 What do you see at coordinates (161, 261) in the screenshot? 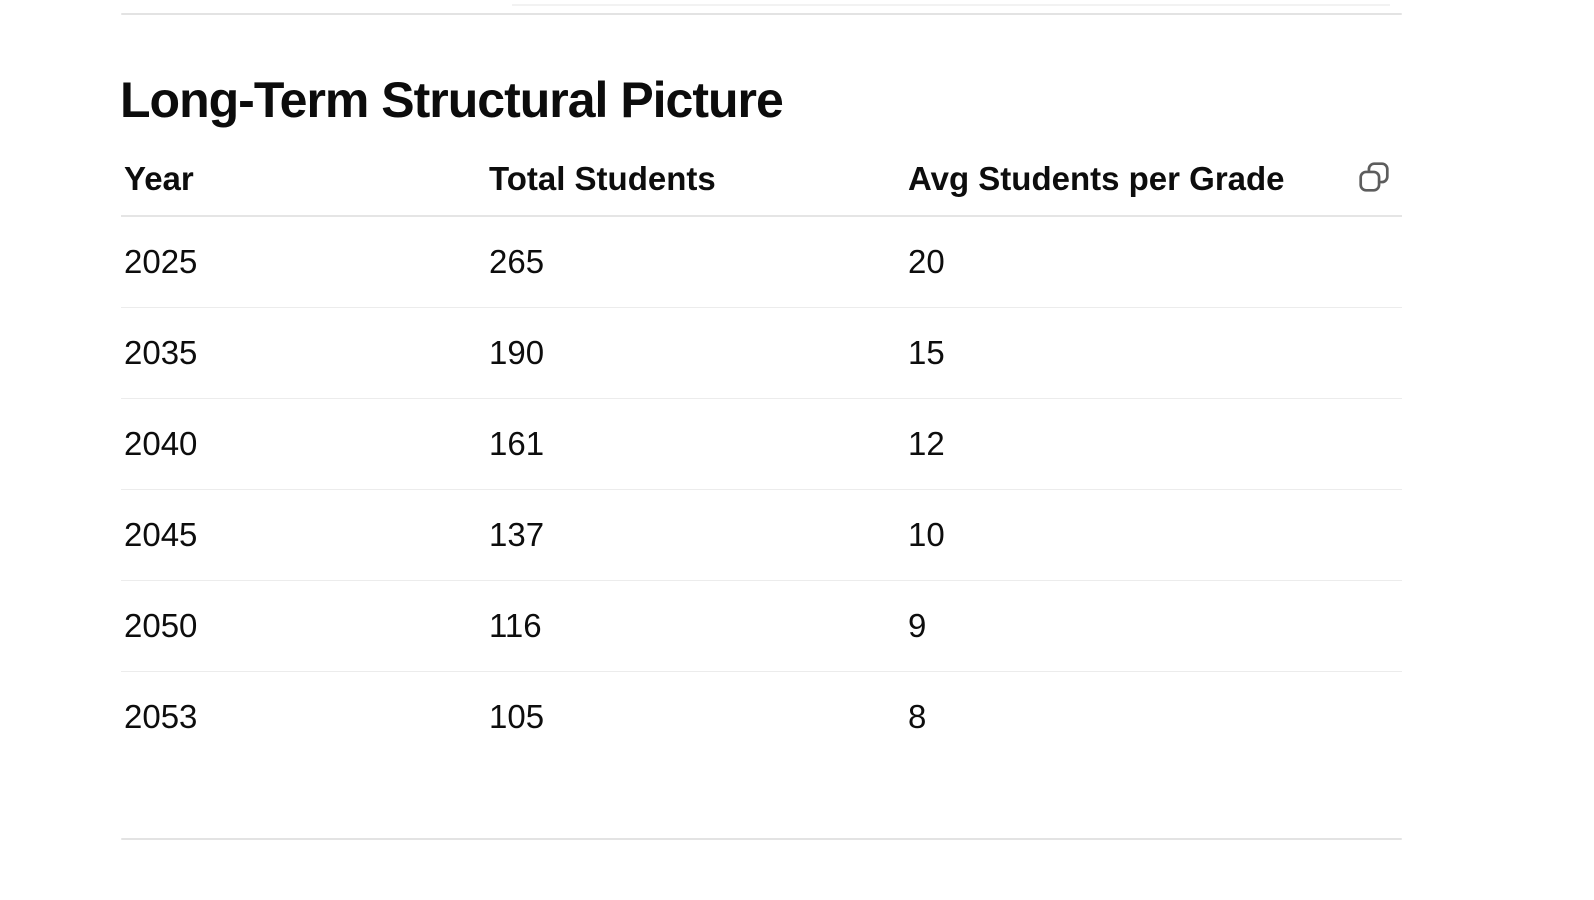
I see `cell-year: 2025` at bounding box center [161, 261].